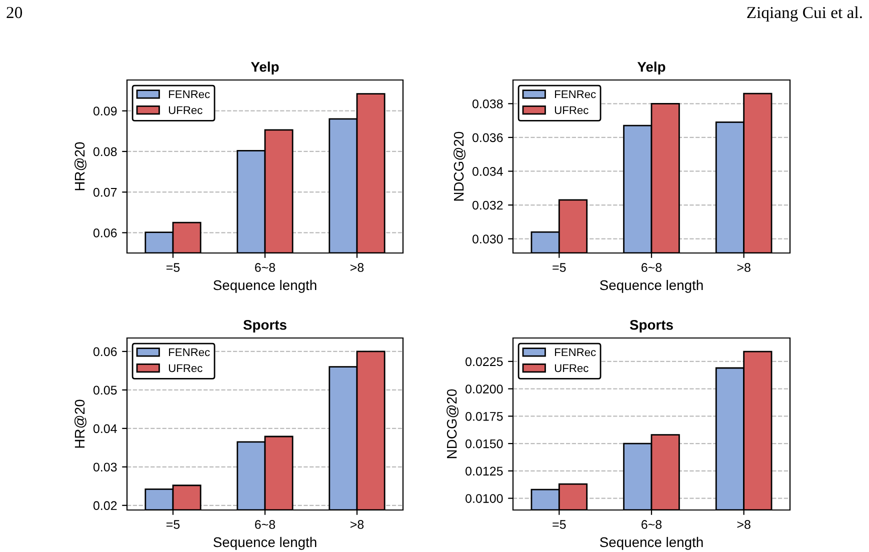 This screenshot has width=869, height=552. Describe the element at coordinates (105, 151) in the screenshot. I see `y-tick-label: 0.08` at that location.